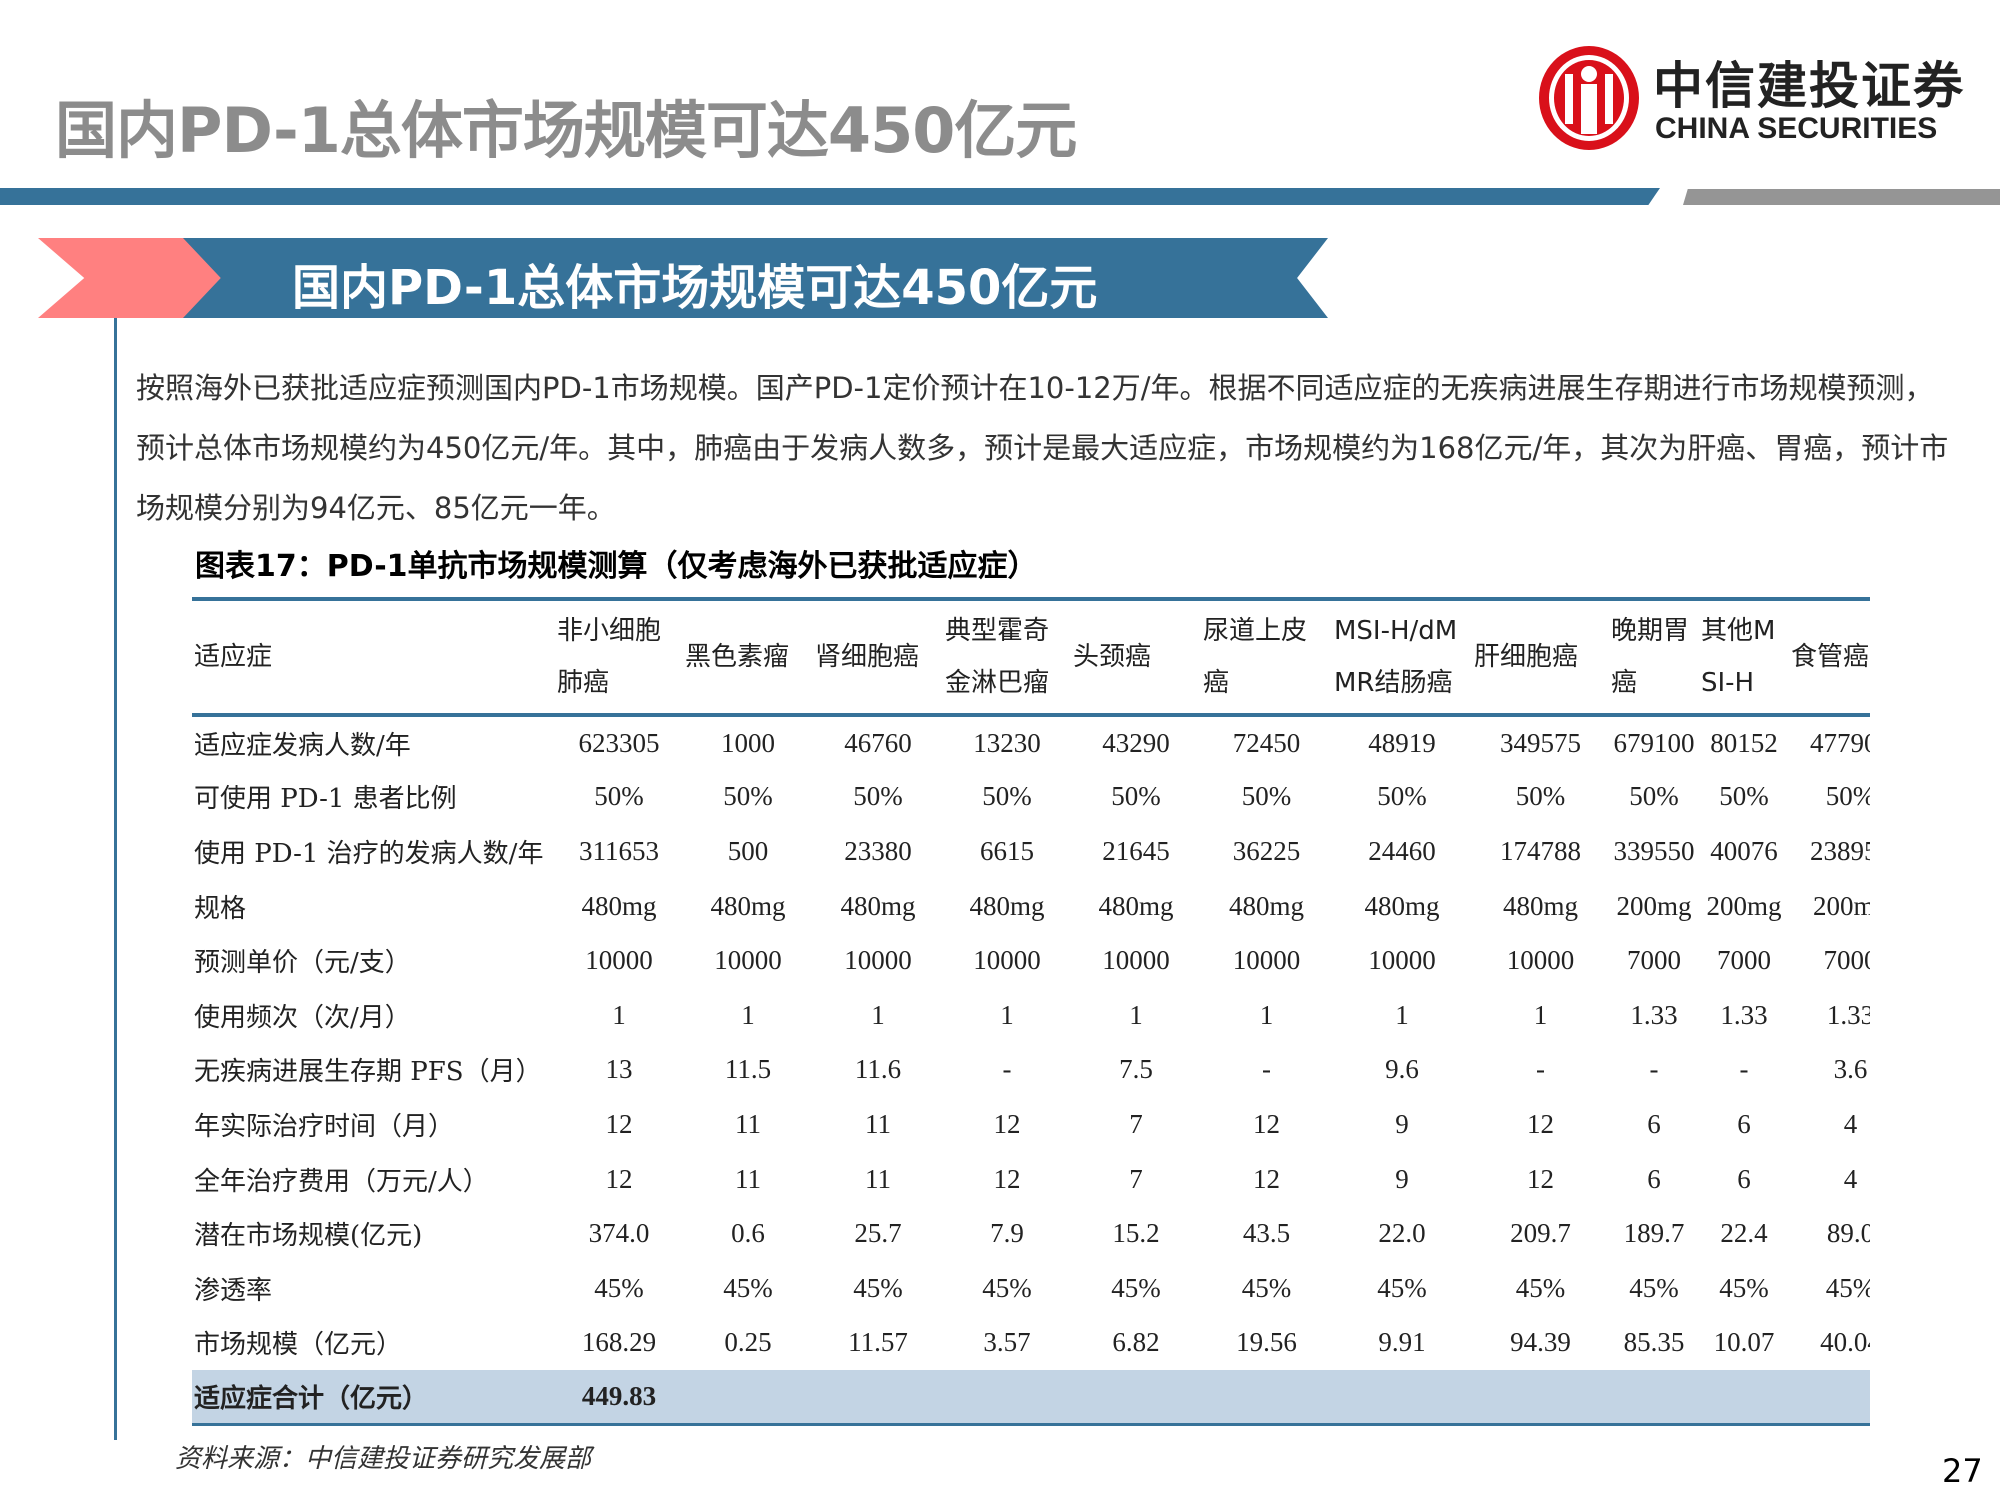  What do you see at coordinates (566, 130) in the screenshot?
I see `page-title: 国内PD-1总体市场规模可达450亿元` at bounding box center [566, 130].